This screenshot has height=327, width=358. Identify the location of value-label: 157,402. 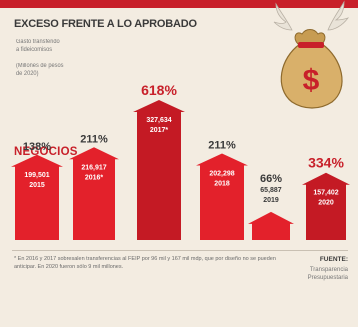
(325, 193).